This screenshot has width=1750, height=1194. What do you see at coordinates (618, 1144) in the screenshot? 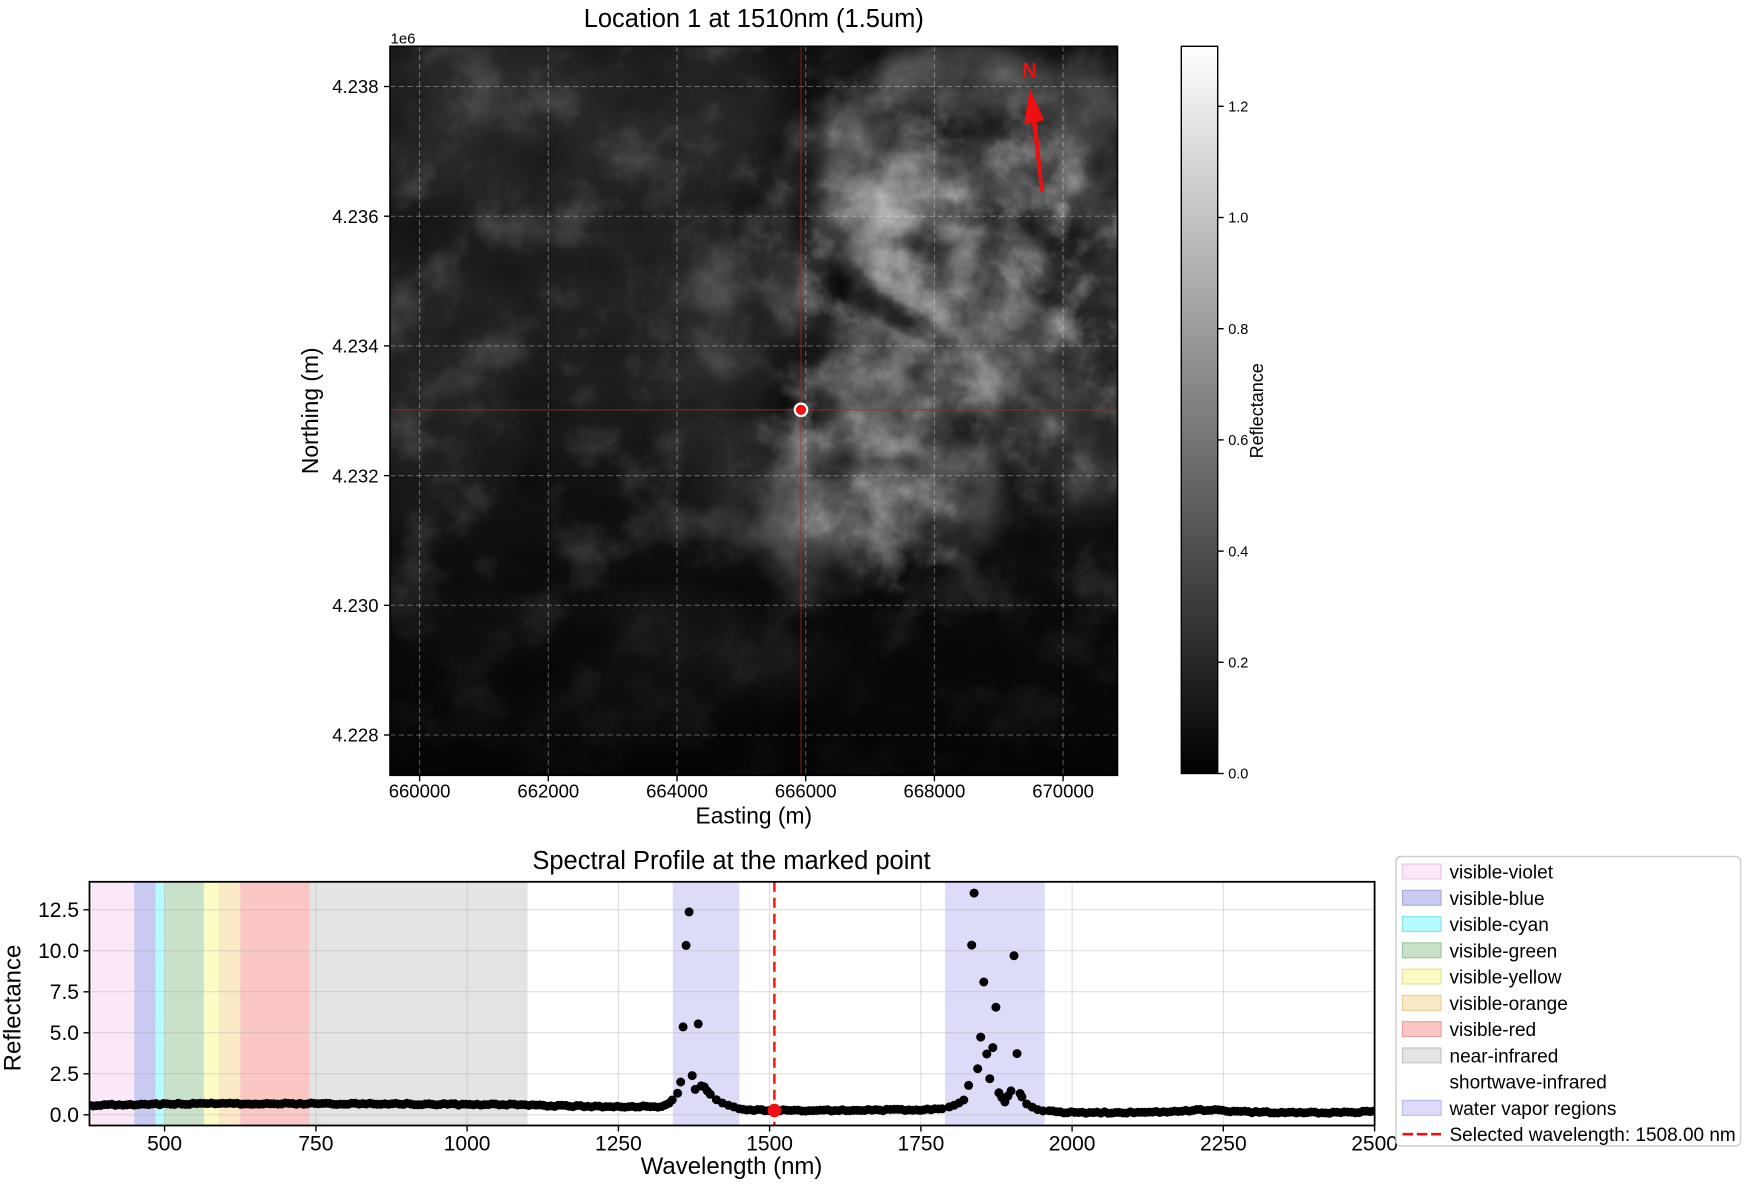
I see `svg-text: 1250` at bounding box center [618, 1144].